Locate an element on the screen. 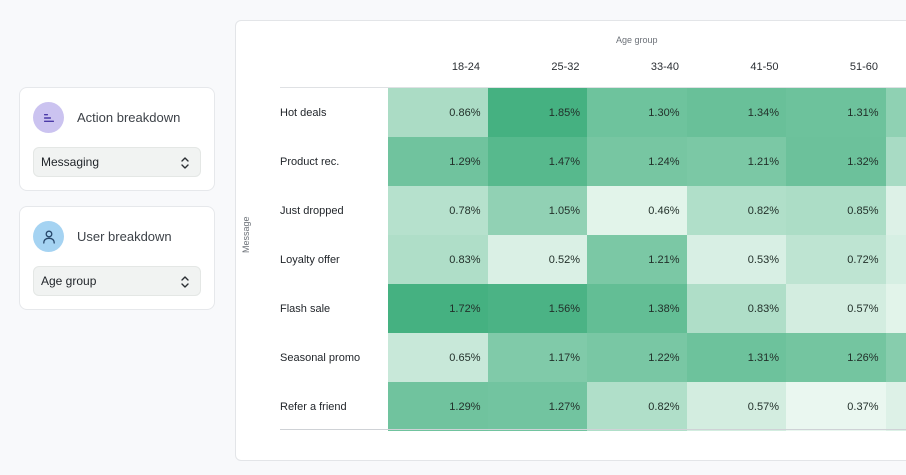  user-breakdown-card: User breakdown Age group is located at coordinates (117, 258).